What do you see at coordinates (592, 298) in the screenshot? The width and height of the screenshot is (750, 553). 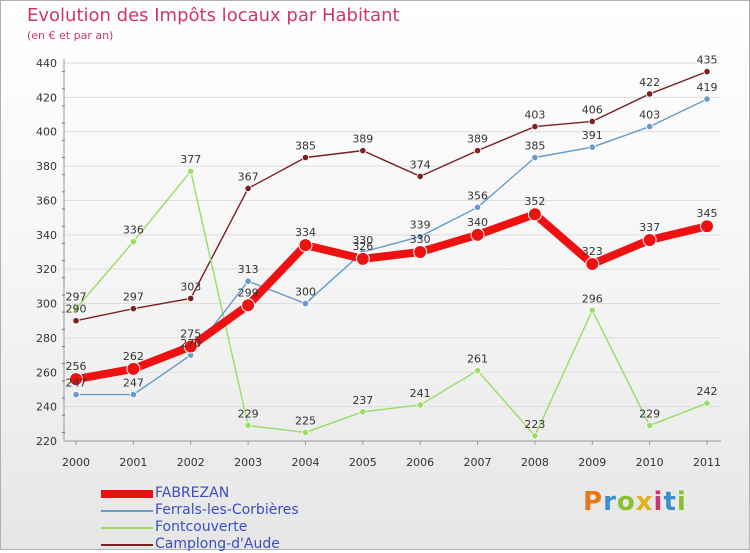 I see `data-label-fontcouverte: 296` at bounding box center [592, 298].